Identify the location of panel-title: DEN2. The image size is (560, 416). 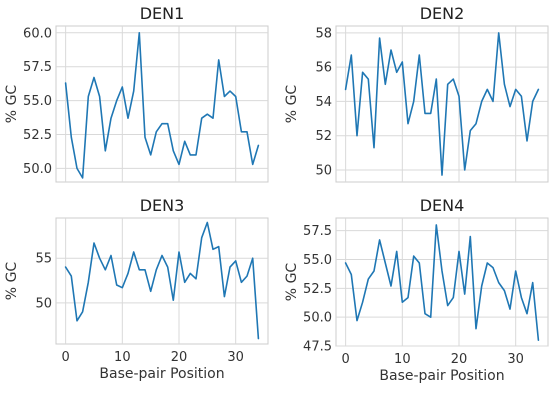
(442, 13).